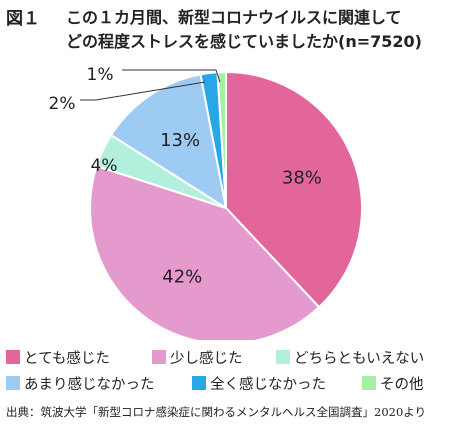  Describe the element at coordinates (182, 276) in the screenshot. I see `slice-value-label-somewhat: 42%` at that location.